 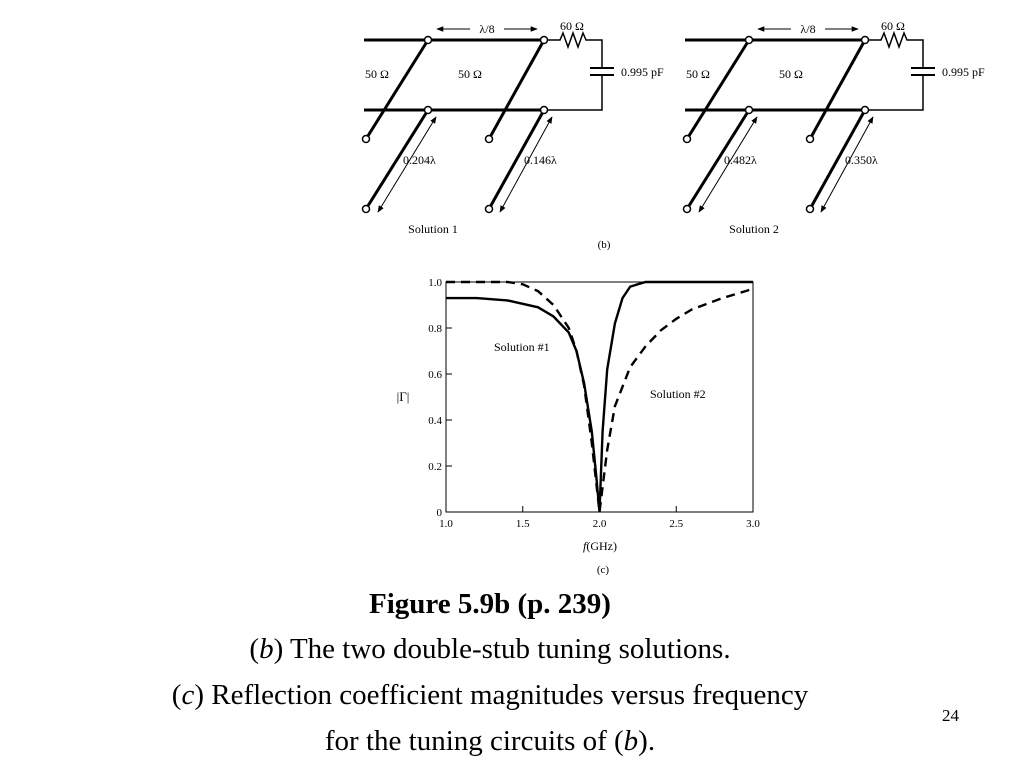 What do you see at coordinates (502, 649) in the screenshot?
I see `caption-text: ) The two double-stub tuning solutions.` at bounding box center [502, 649].